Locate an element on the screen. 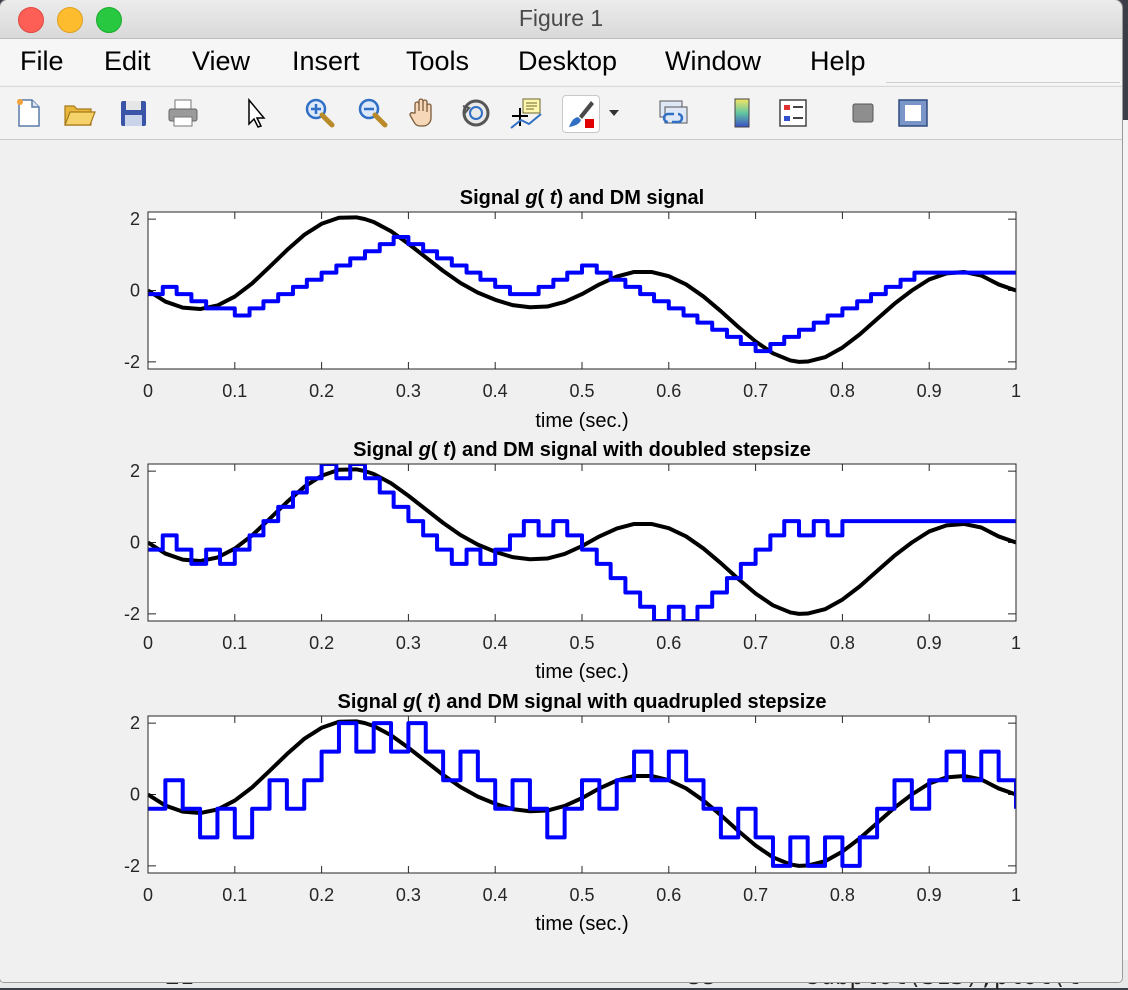 This screenshot has height=990, width=1128. pointer-icon is located at coordinates (255, 113).